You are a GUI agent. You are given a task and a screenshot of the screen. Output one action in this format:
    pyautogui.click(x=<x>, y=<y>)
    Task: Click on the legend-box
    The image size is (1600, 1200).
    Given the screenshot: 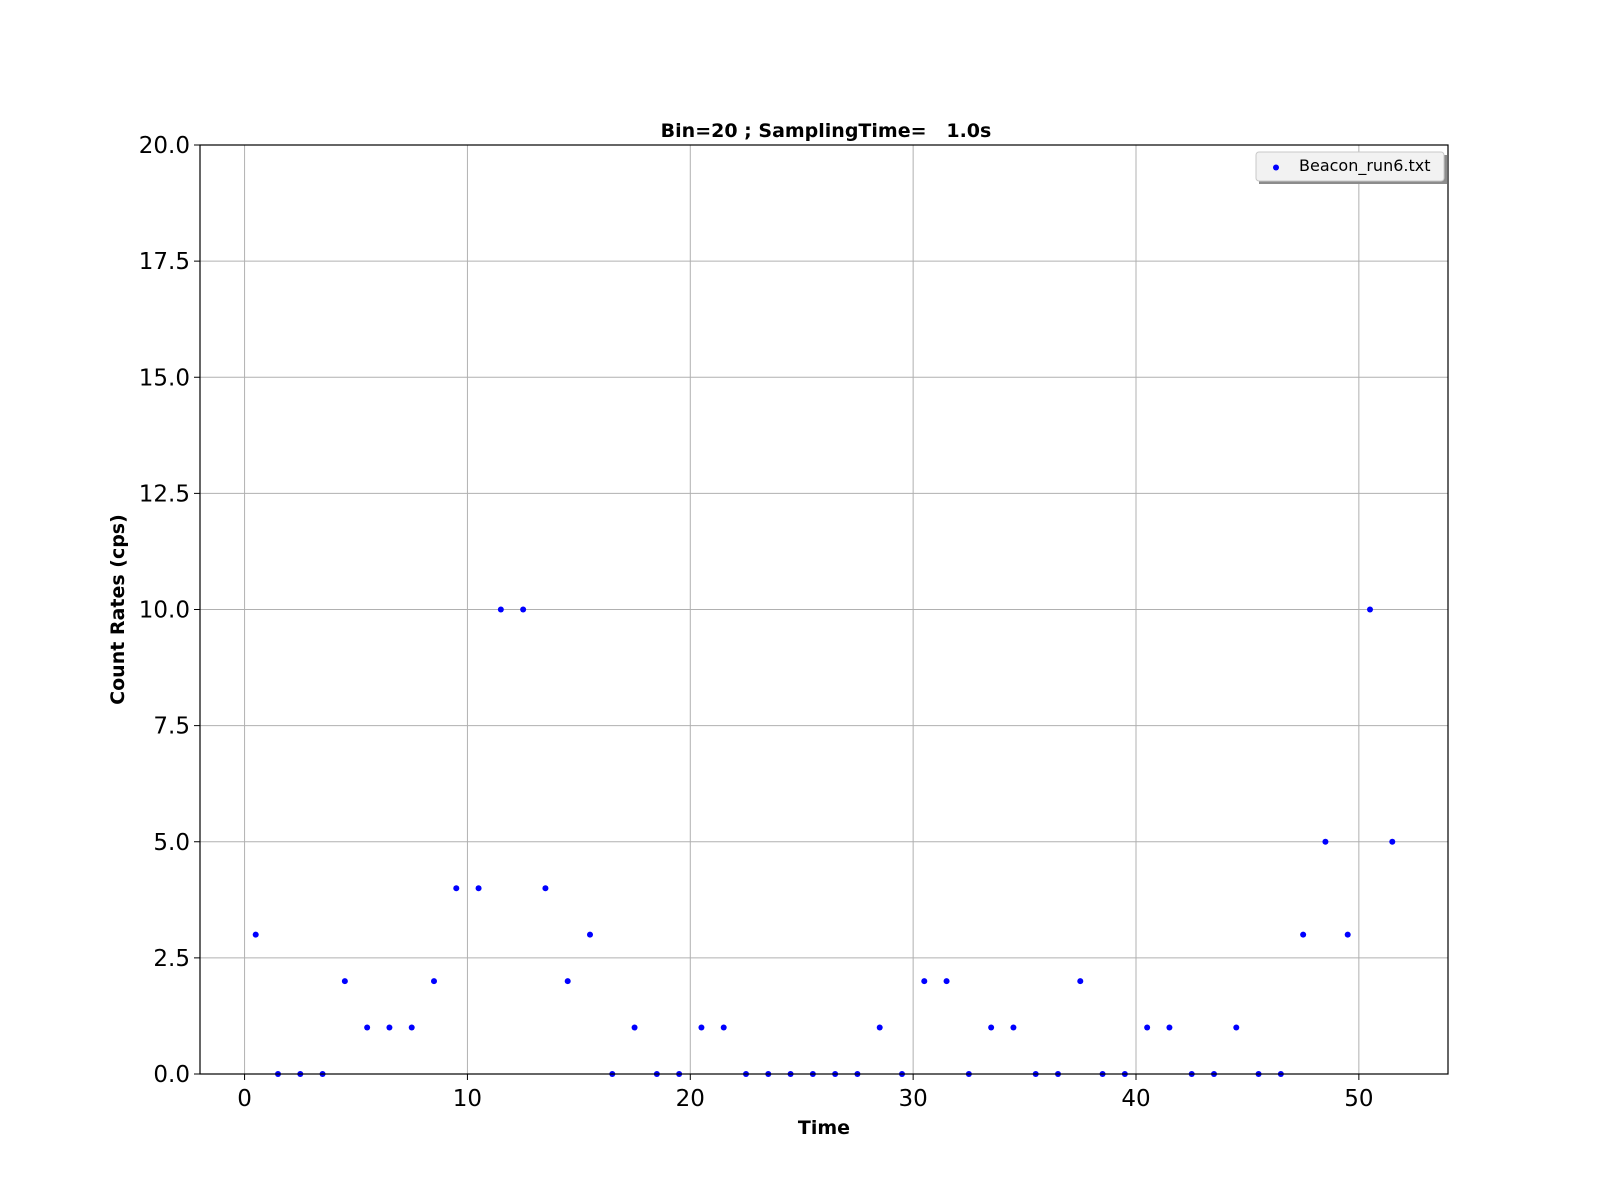 What is the action you would take?
    pyautogui.click(x=1350, y=166)
    